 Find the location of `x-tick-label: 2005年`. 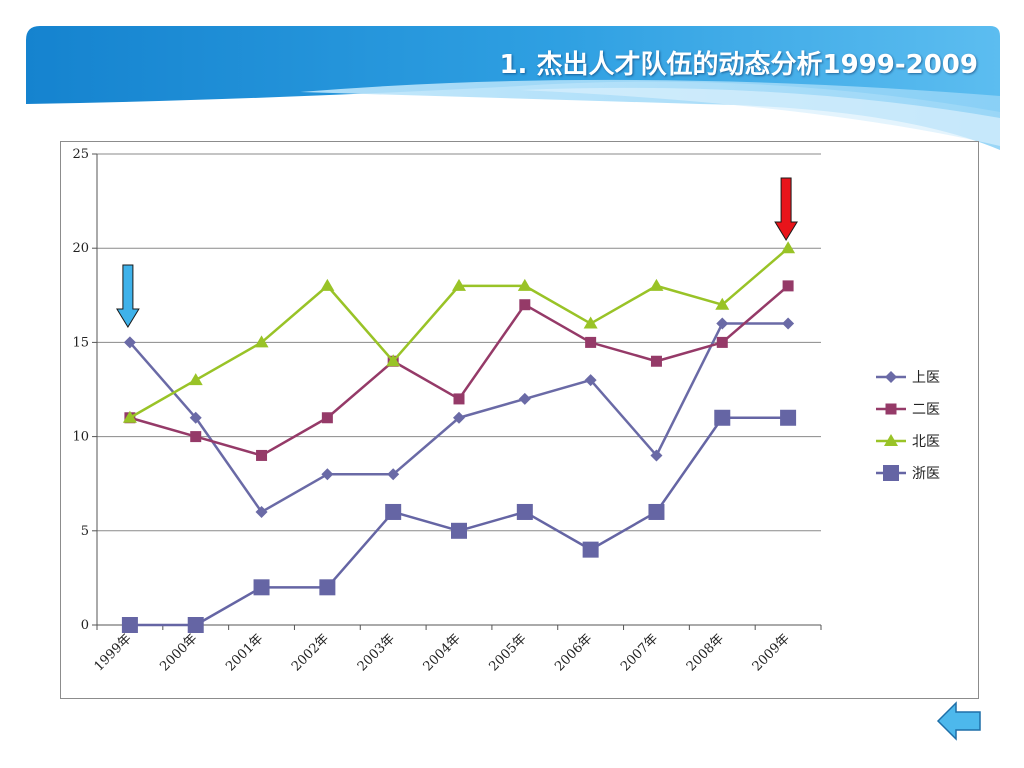

x-tick-label: 2005年 is located at coordinates (507, 652).